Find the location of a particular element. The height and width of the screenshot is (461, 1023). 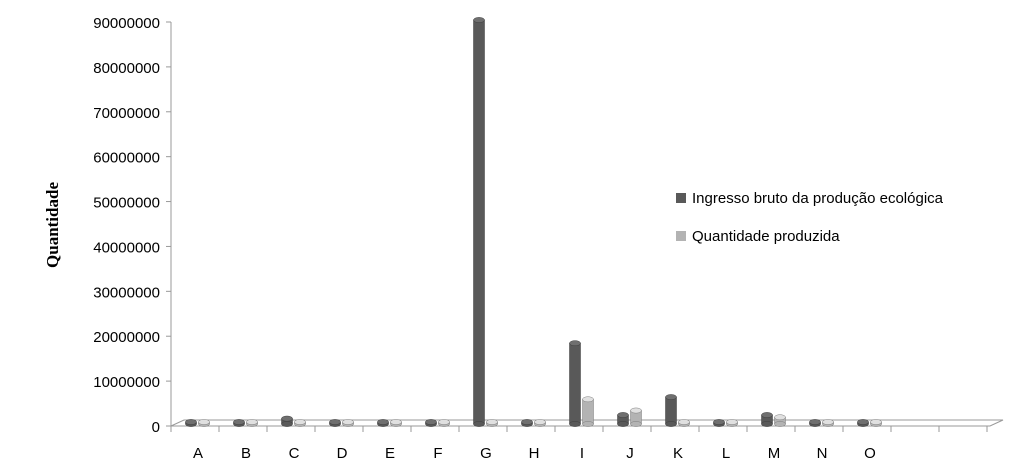

legend-swatch-ingresso is located at coordinates (681, 198).